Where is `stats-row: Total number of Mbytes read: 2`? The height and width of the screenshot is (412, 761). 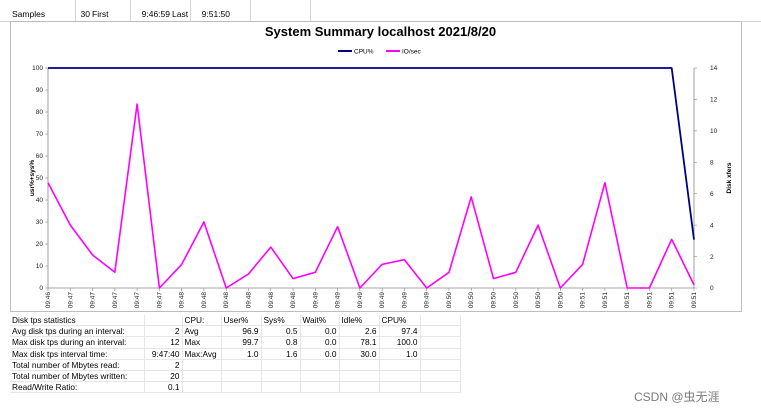 stats-row: Total number of Mbytes read: 2 is located at coordinates (235, 365).